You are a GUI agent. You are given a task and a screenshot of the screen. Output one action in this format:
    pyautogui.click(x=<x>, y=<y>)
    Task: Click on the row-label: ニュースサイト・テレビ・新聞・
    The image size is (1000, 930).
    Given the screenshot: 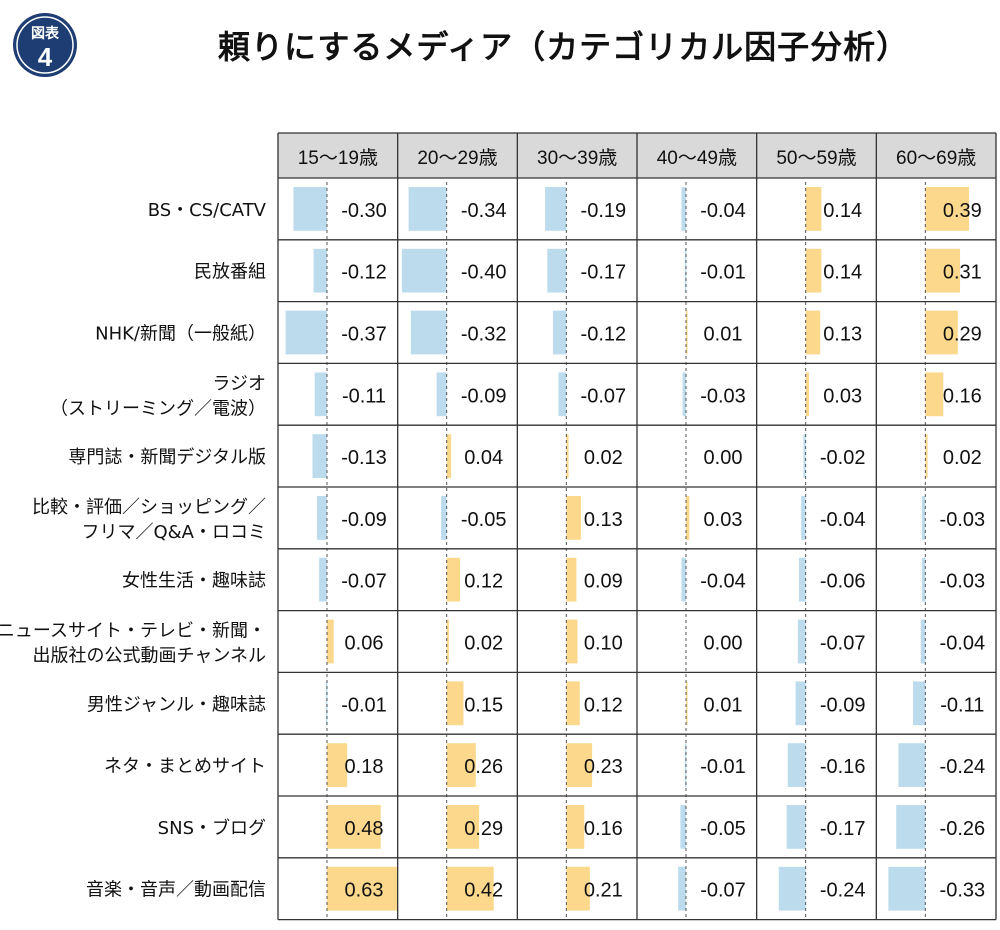 What is the action you would take?
    pyautogui.click(x=133, y=631)
    